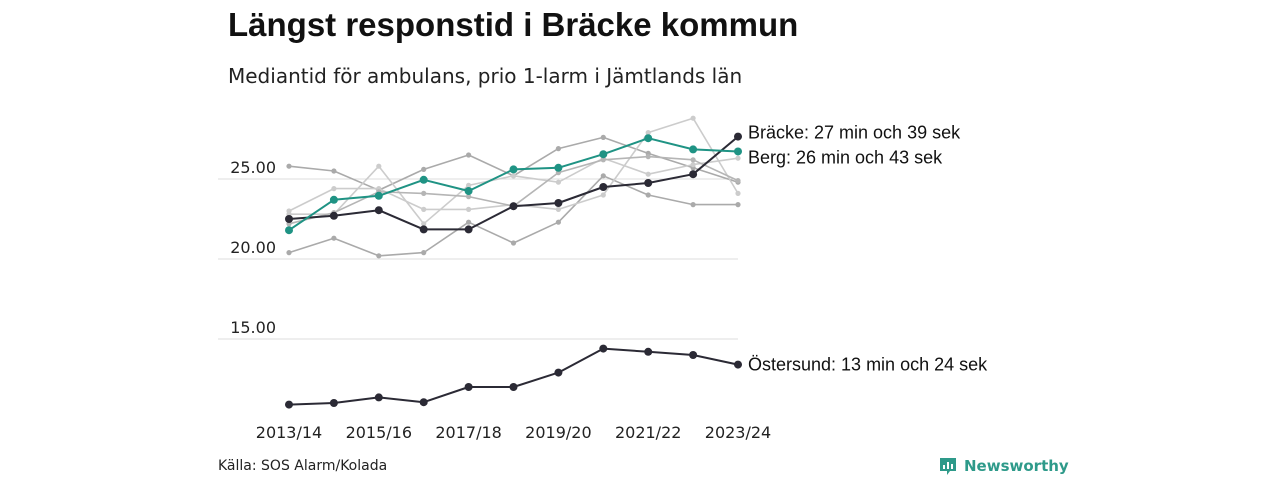 The width and height of the screenshot is (1280, 480). Describe the element at coordinates (558, 432) in the screenshot. I see `x-tick-label: 2019/20` at that location.